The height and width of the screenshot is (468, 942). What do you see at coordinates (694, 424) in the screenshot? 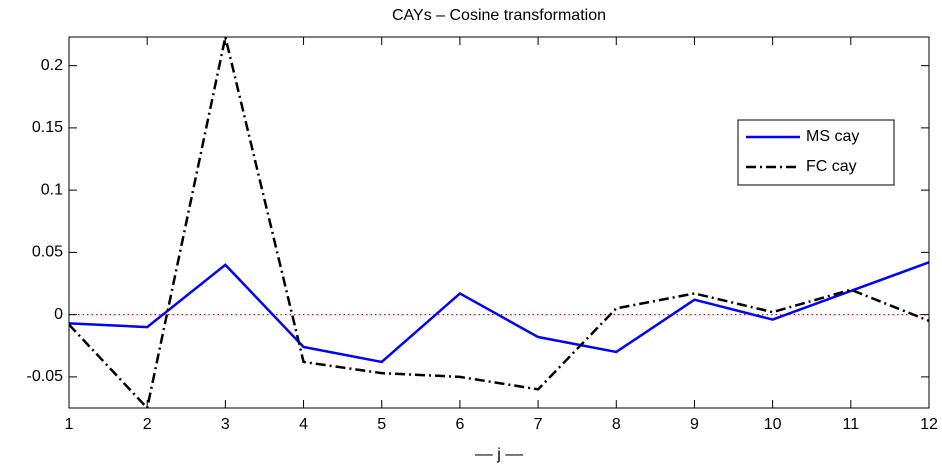
I see `x-tick-label: 9` at bounding box center [694, 424].